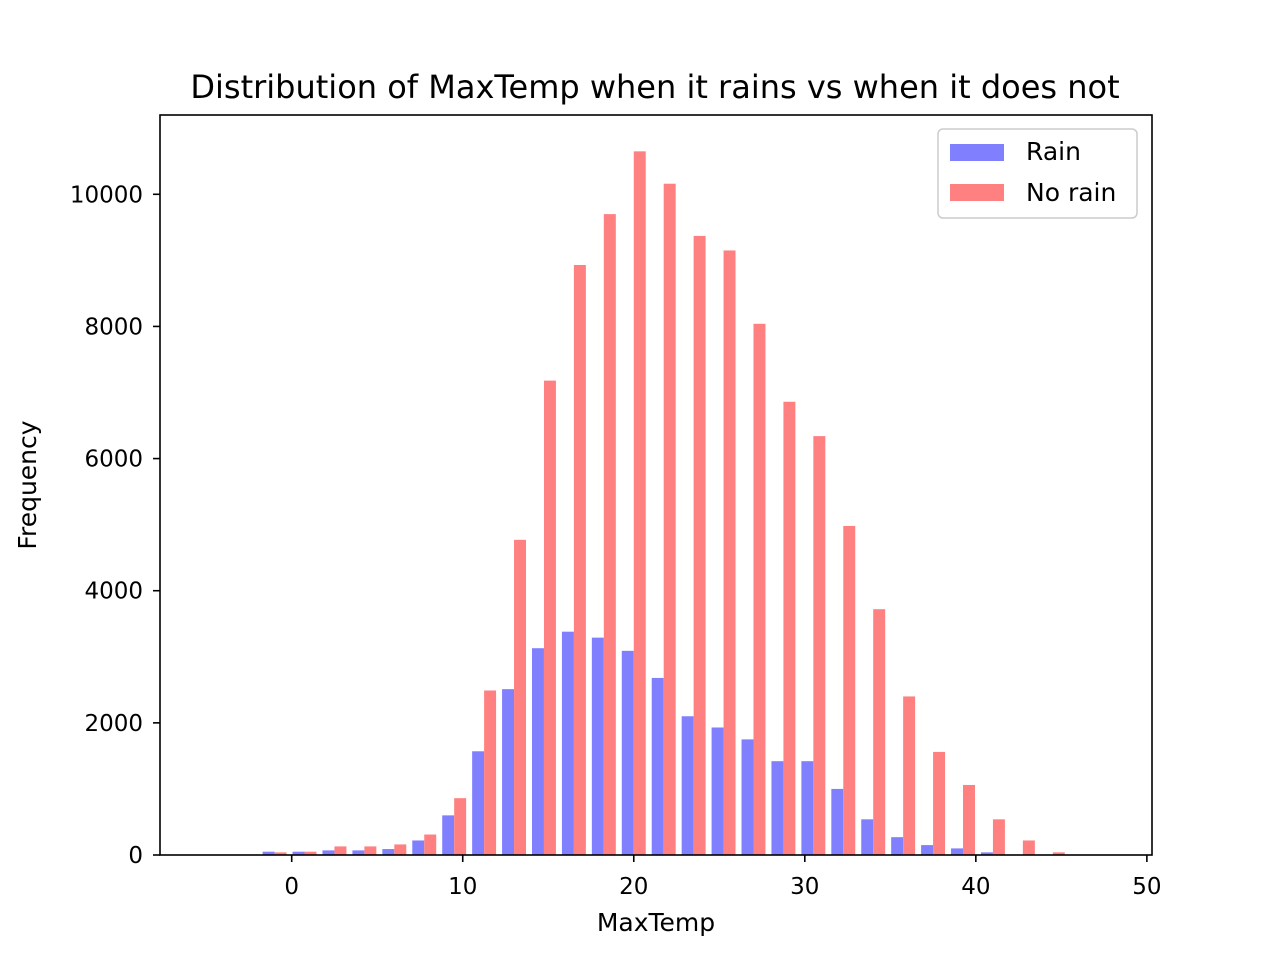 This screenshot has height=960, width=1280. What do you see at coordinates (1037, 173) in the screenshot?
I see `legend: Rain No rain` at bounding box center [1037, 173].